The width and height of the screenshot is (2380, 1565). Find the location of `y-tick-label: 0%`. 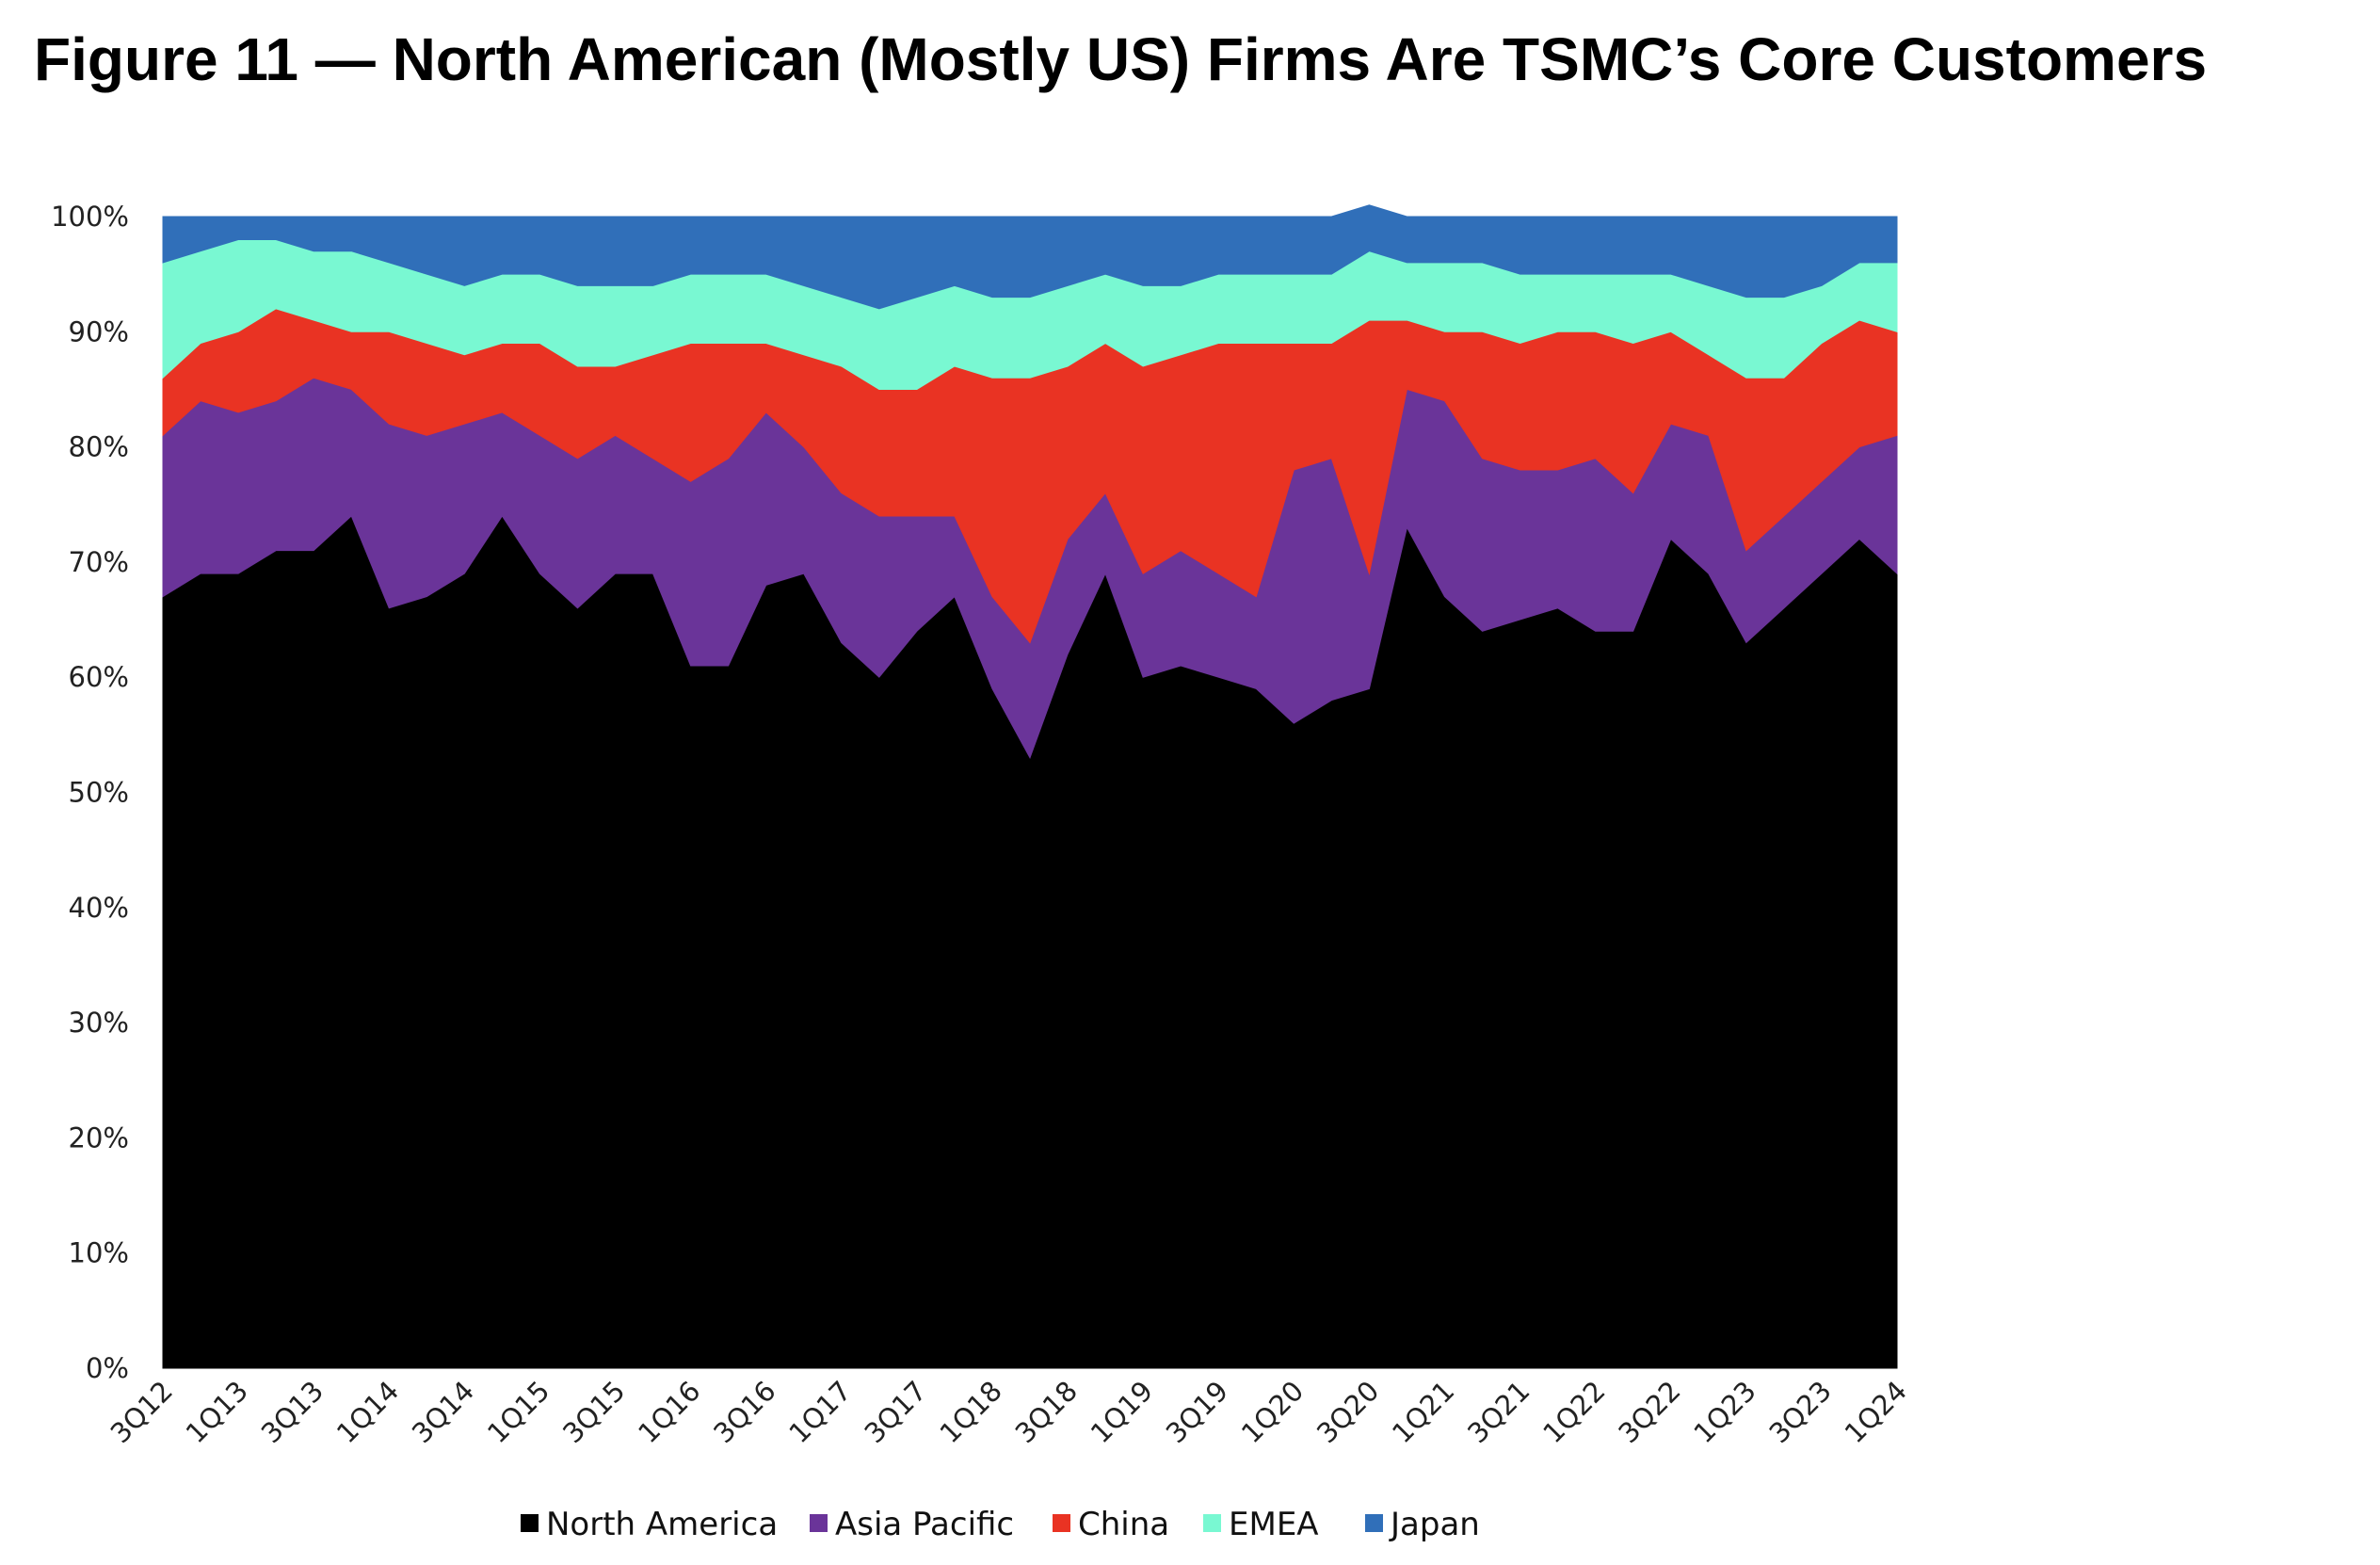

y-tick-label: 0% is located at coordinates (108, 1368).